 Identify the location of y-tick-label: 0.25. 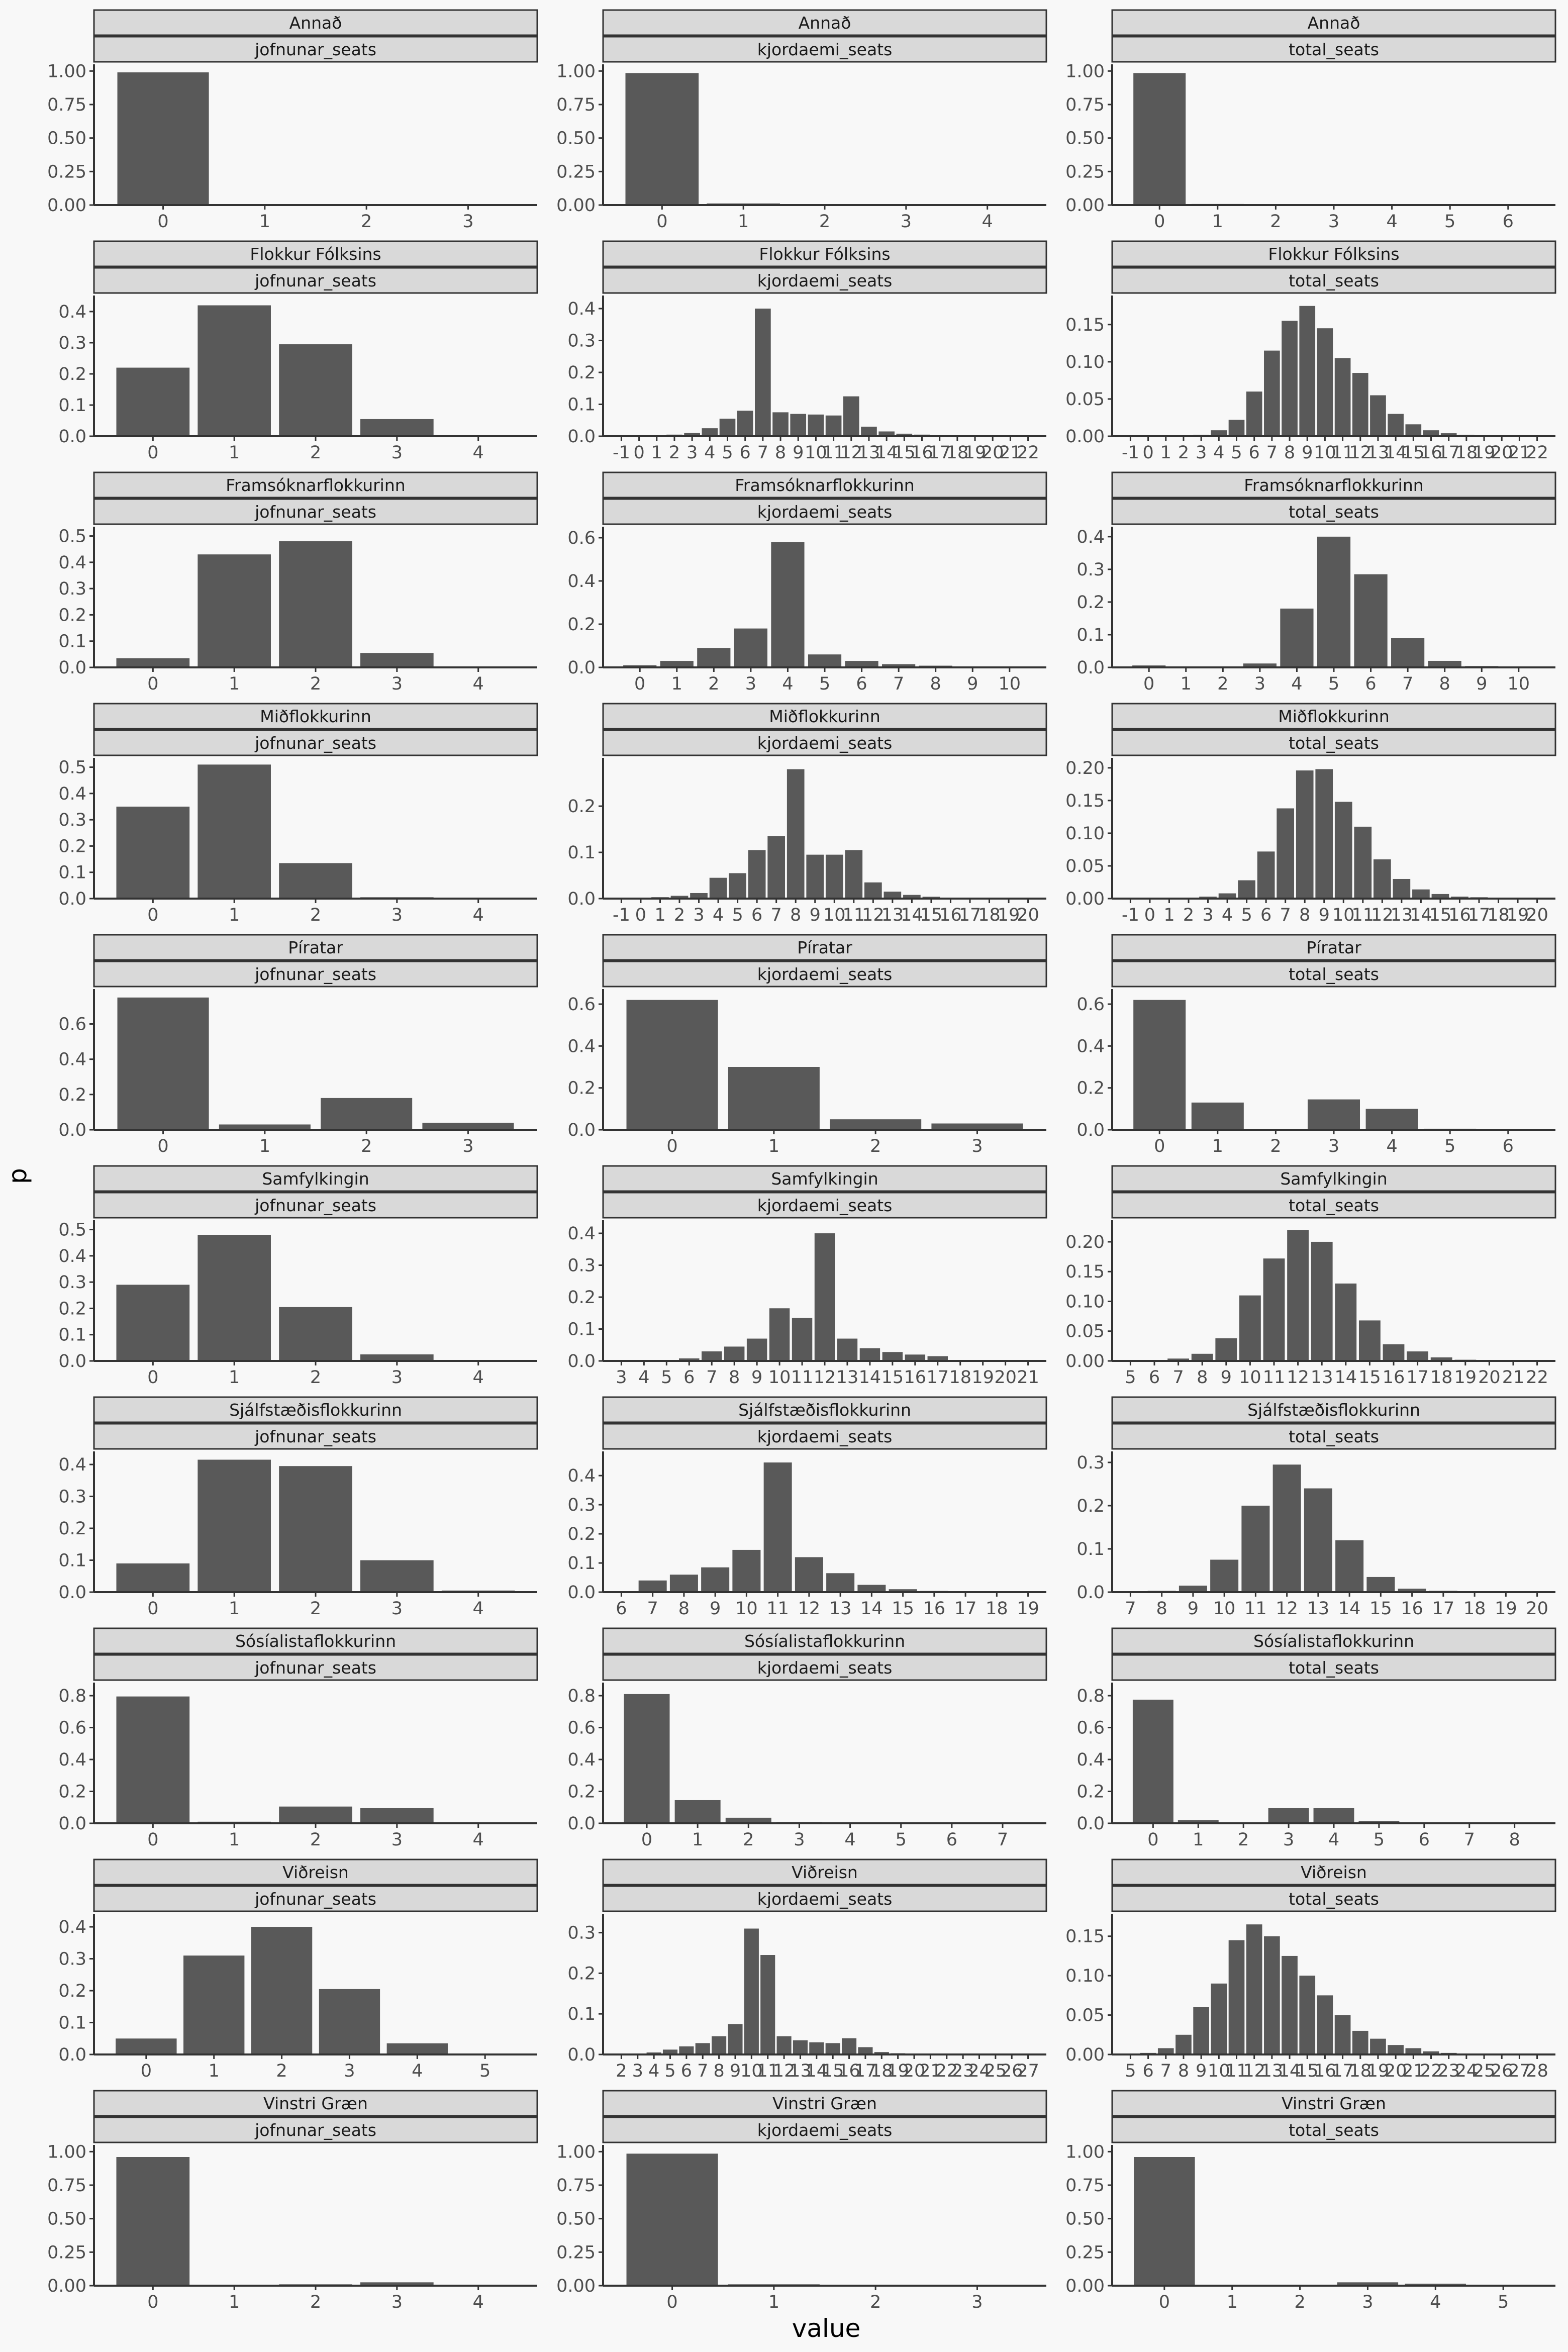
(576, 2252).